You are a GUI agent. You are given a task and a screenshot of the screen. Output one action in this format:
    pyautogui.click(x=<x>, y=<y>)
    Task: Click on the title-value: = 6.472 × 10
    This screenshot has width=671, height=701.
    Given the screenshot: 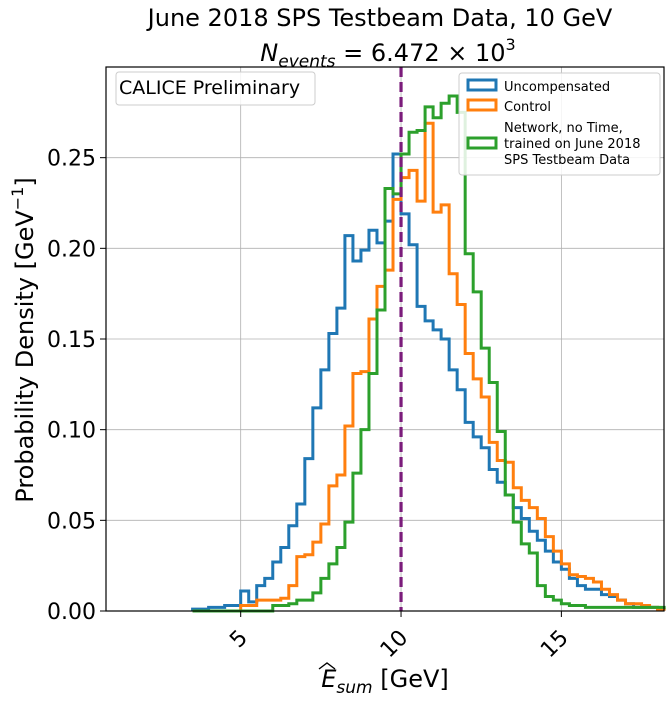 What is the action you would take?
    pyautogui.click(x=421, y=53)
    